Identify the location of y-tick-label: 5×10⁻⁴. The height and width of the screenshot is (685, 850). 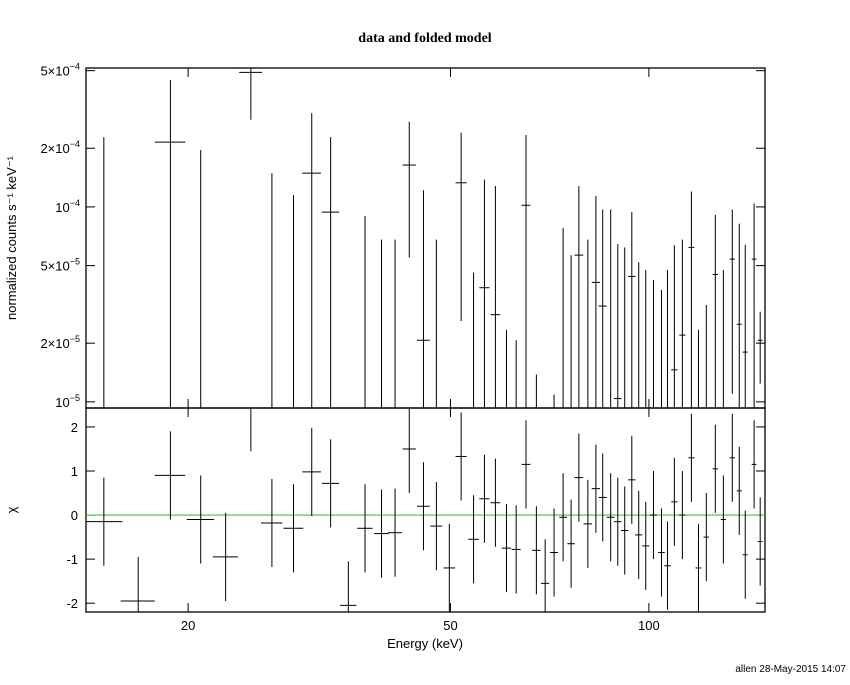
(60, 70).